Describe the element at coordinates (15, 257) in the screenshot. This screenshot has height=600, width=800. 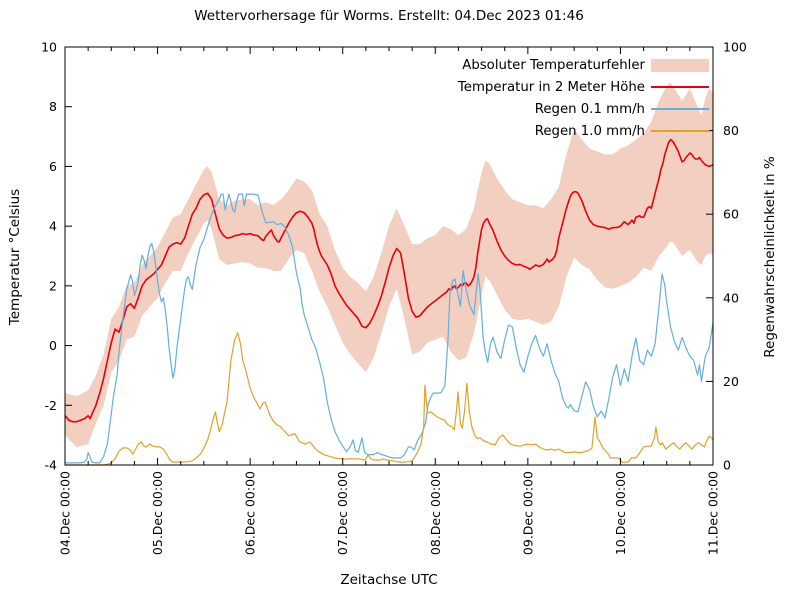
I see `y-axis-label-temperature: Temperatur °Celsius` at that location.